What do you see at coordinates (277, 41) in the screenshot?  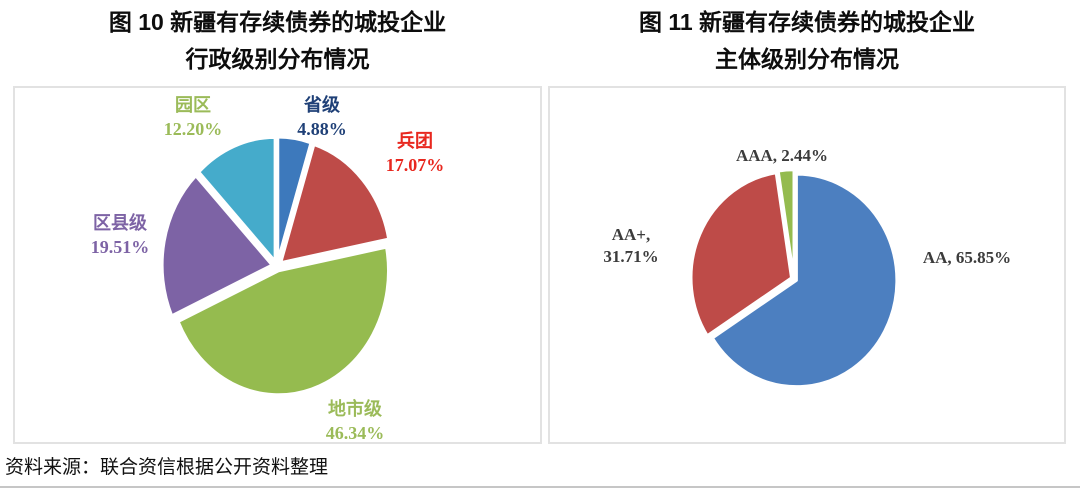 I see `chart-title-left: 图 10 新疆有存续债券的城投企业 行政级别分布情况` at bounding box center [277, 41].